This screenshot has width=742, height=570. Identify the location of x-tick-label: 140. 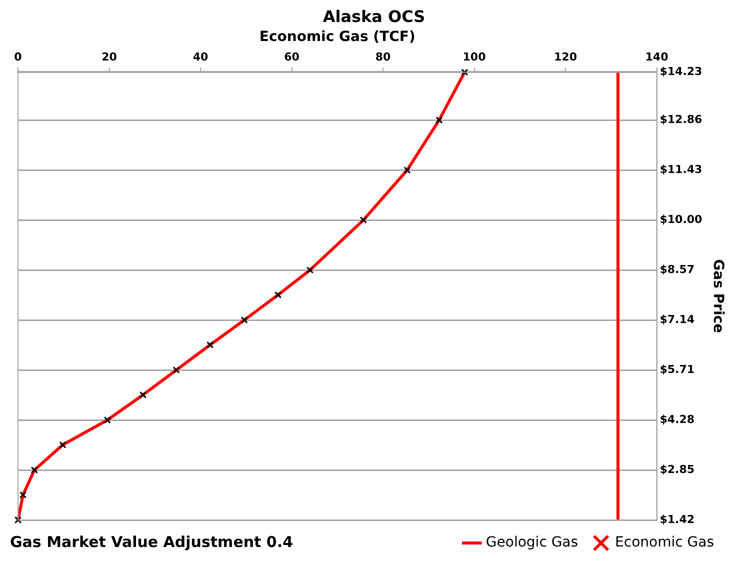
(657, 57).